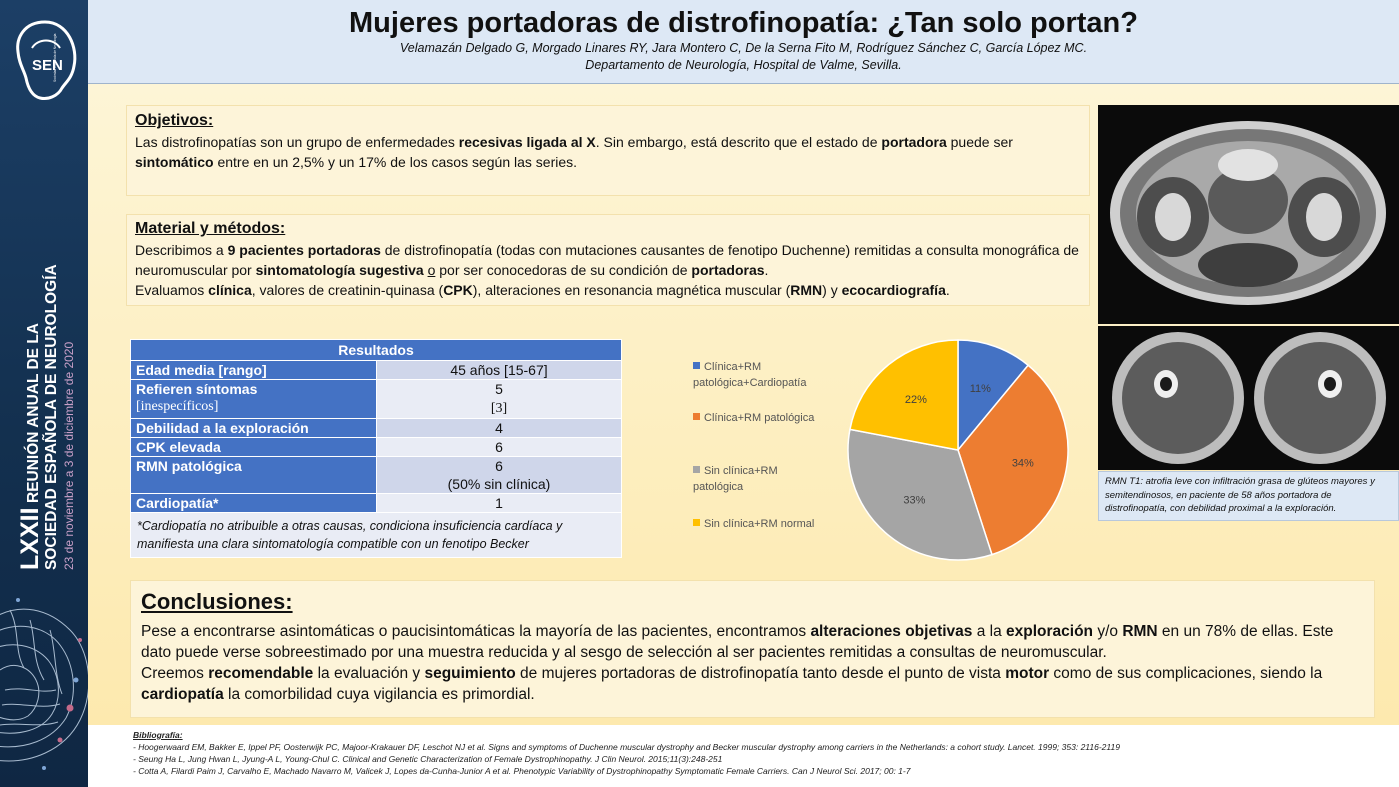 The height and width of the screenshot is (787, 1399). Describe the element at coordinates (376, 350) in the screenshot. I see `results-title: Resultados` at that location.